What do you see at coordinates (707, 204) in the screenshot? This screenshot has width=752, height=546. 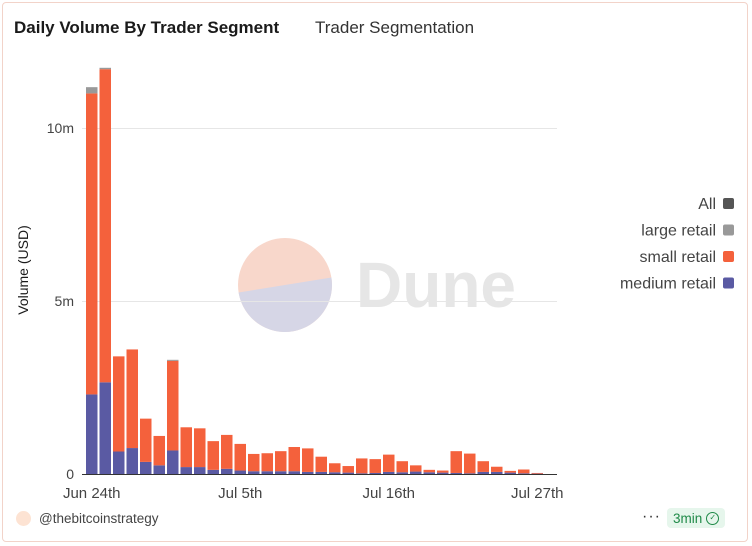 I see `legend-label: All` at bounding box center [707, 204].